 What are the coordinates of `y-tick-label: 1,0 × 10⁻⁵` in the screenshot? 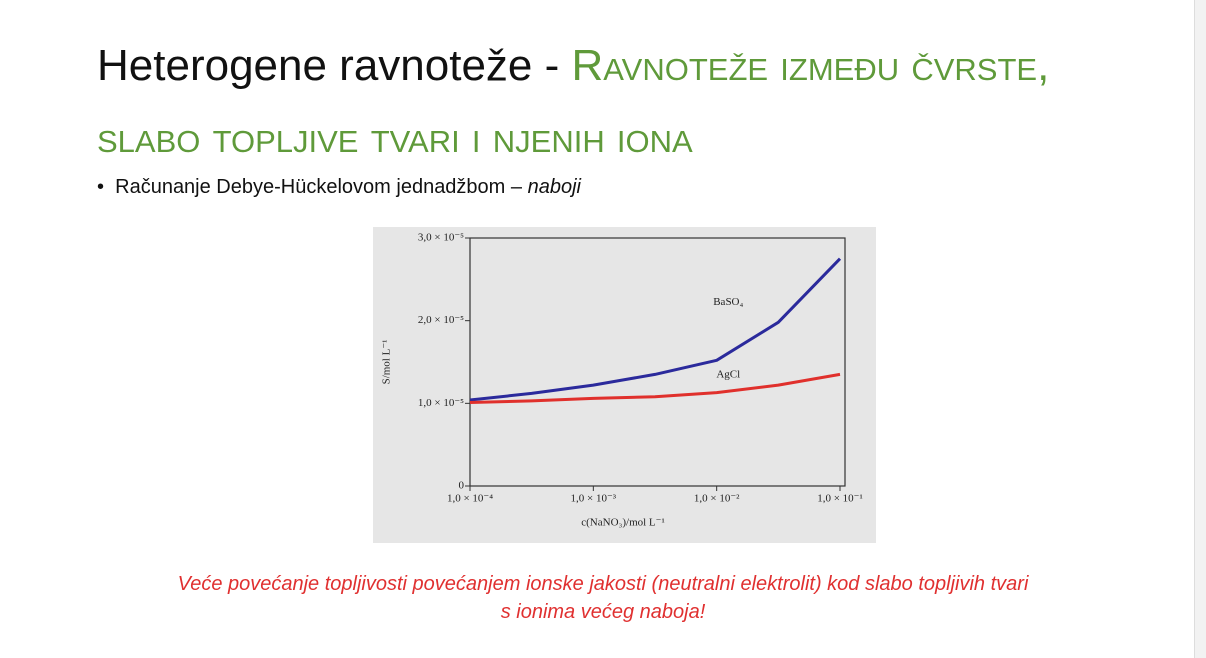 It's located at (441, 403).